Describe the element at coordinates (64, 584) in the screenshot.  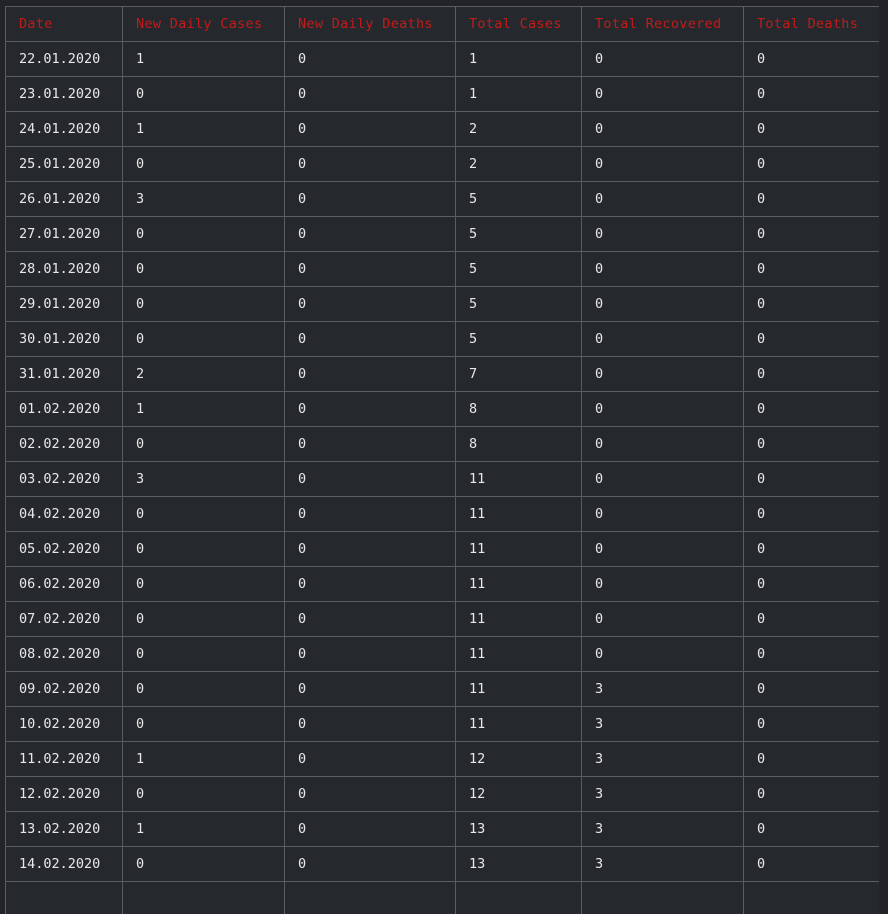
I see `date-cell: 06.02.2020` at that location.